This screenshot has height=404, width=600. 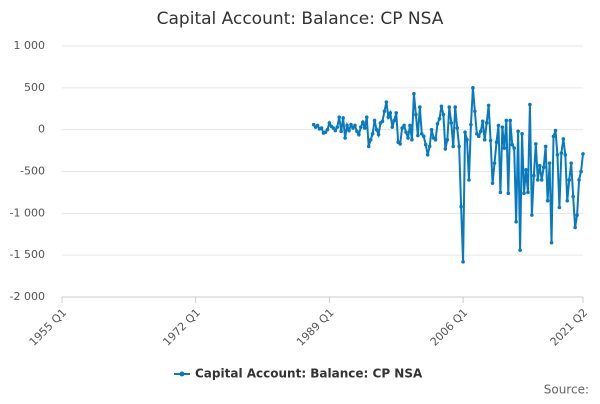 What do you see at coordinates (32, 171) in the screenshot?
I see `y-tick-label: -500` at bounding box center [32, 171].